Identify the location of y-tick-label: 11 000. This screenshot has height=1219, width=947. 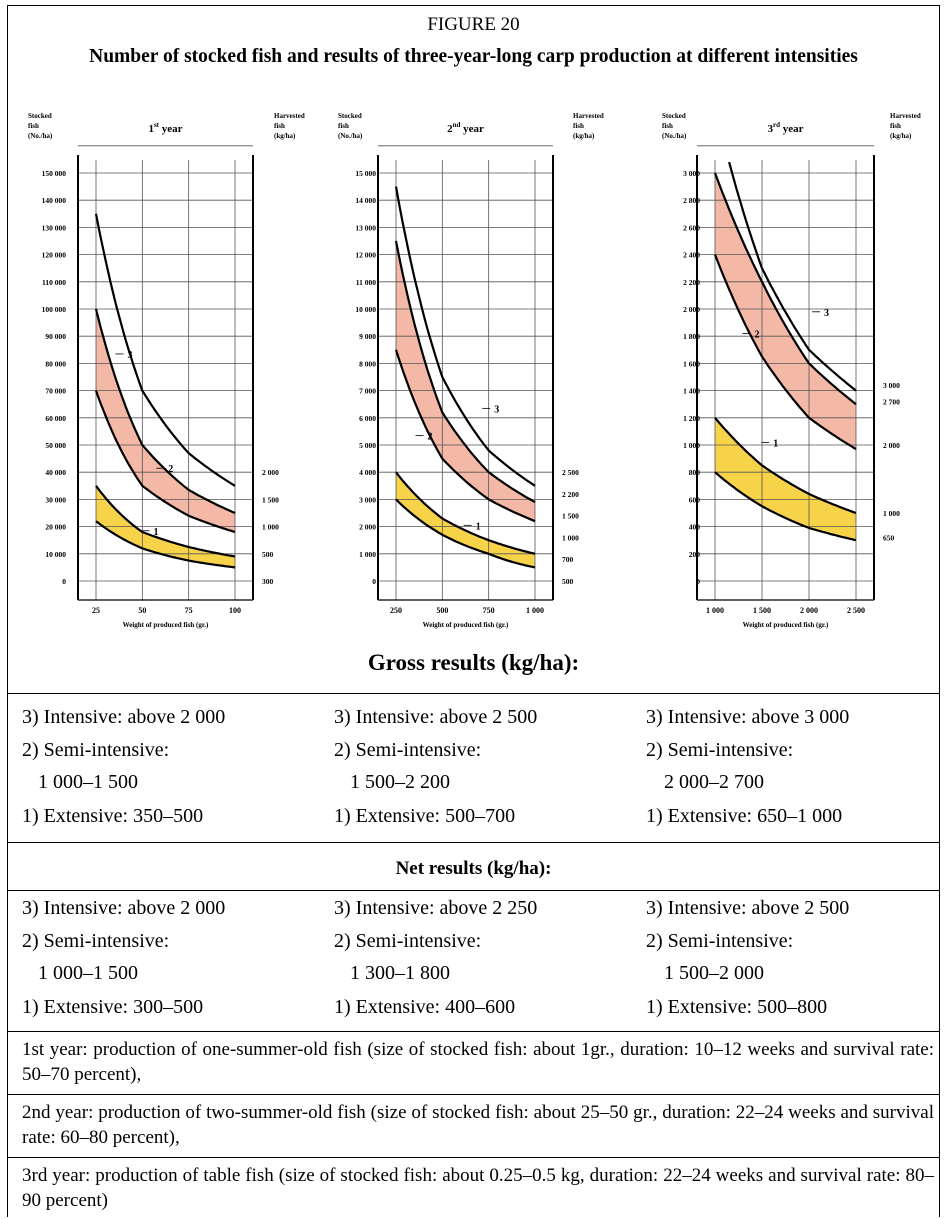
(366, 282).